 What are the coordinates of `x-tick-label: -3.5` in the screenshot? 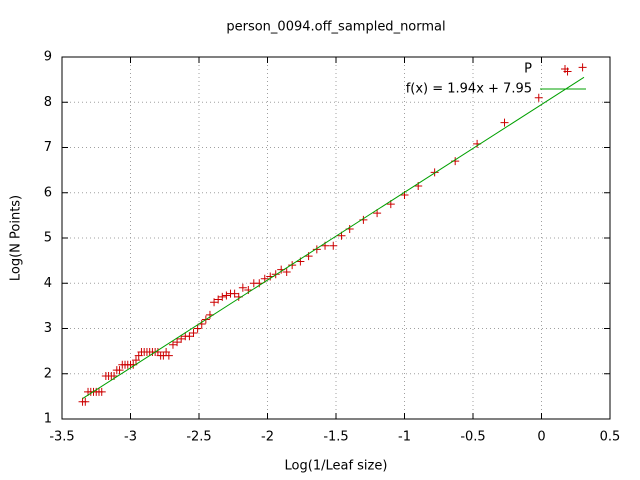 It's located at (61, 437).